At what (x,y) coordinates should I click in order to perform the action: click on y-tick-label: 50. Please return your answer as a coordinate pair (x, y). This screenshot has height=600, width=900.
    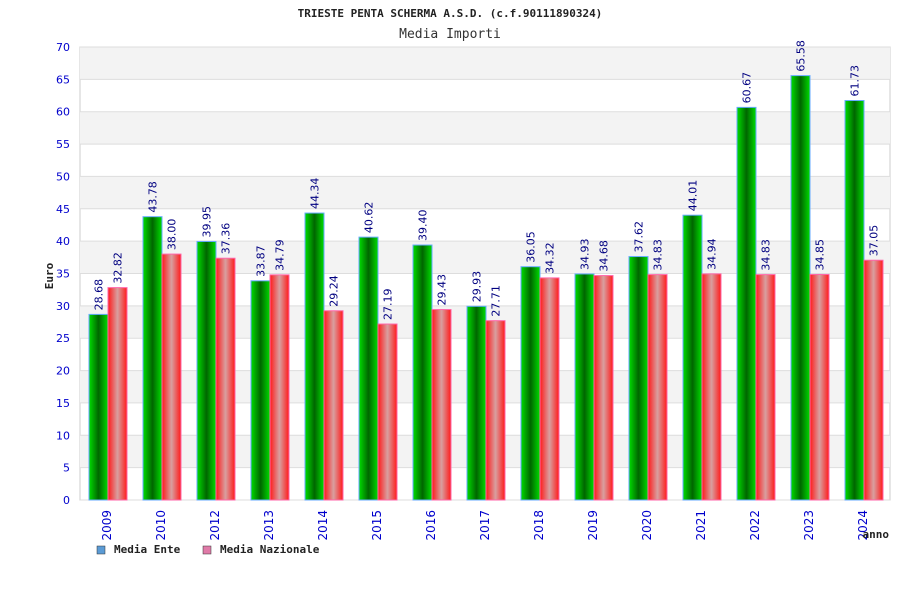
    Looking at the image, I should click on (63, 176).